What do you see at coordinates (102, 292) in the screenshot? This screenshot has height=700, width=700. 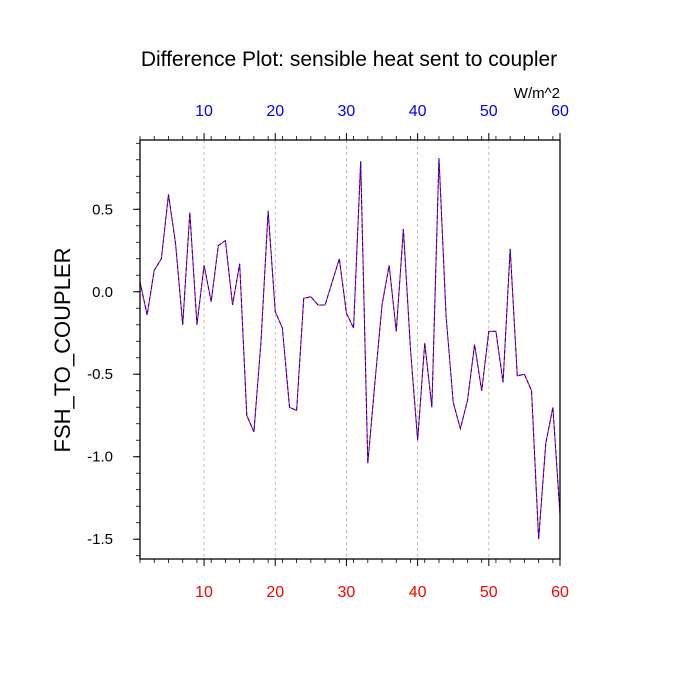 I see `y-tick-label: 0.0` at bounding box center [102, 292].